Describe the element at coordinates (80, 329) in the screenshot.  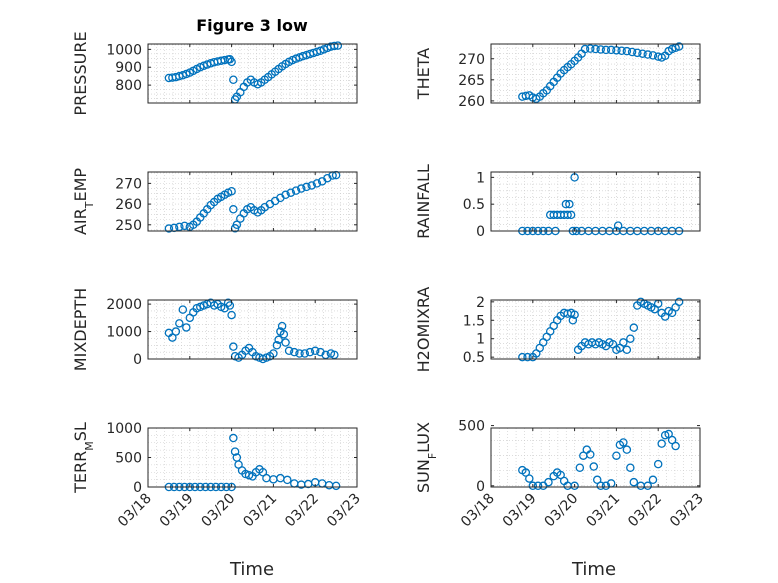
I see `y-axis-label: MIXDEPTH` at that location.